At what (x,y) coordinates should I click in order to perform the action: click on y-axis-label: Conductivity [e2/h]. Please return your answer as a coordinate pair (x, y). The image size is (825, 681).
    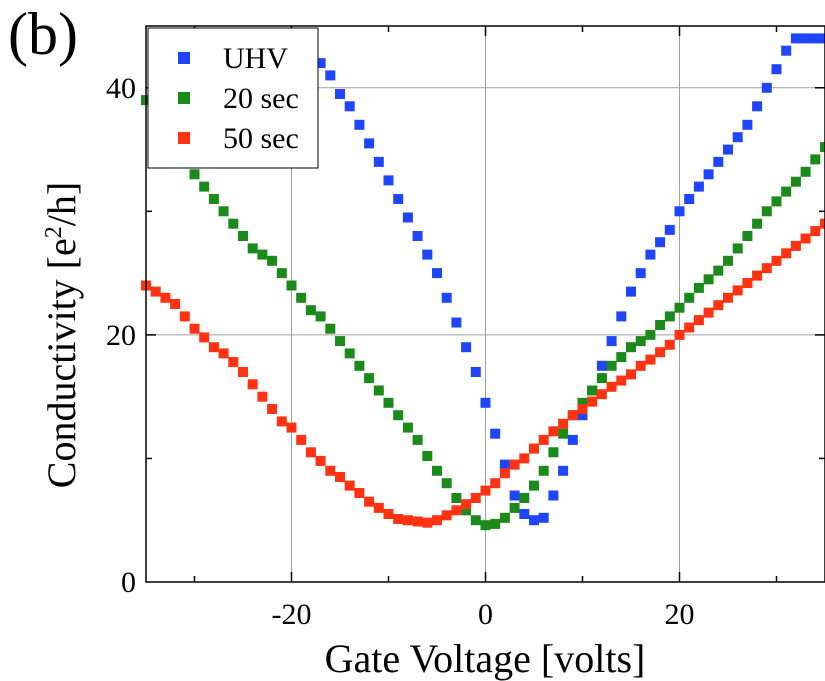
    Looking at the image, I should click on (61, 335).